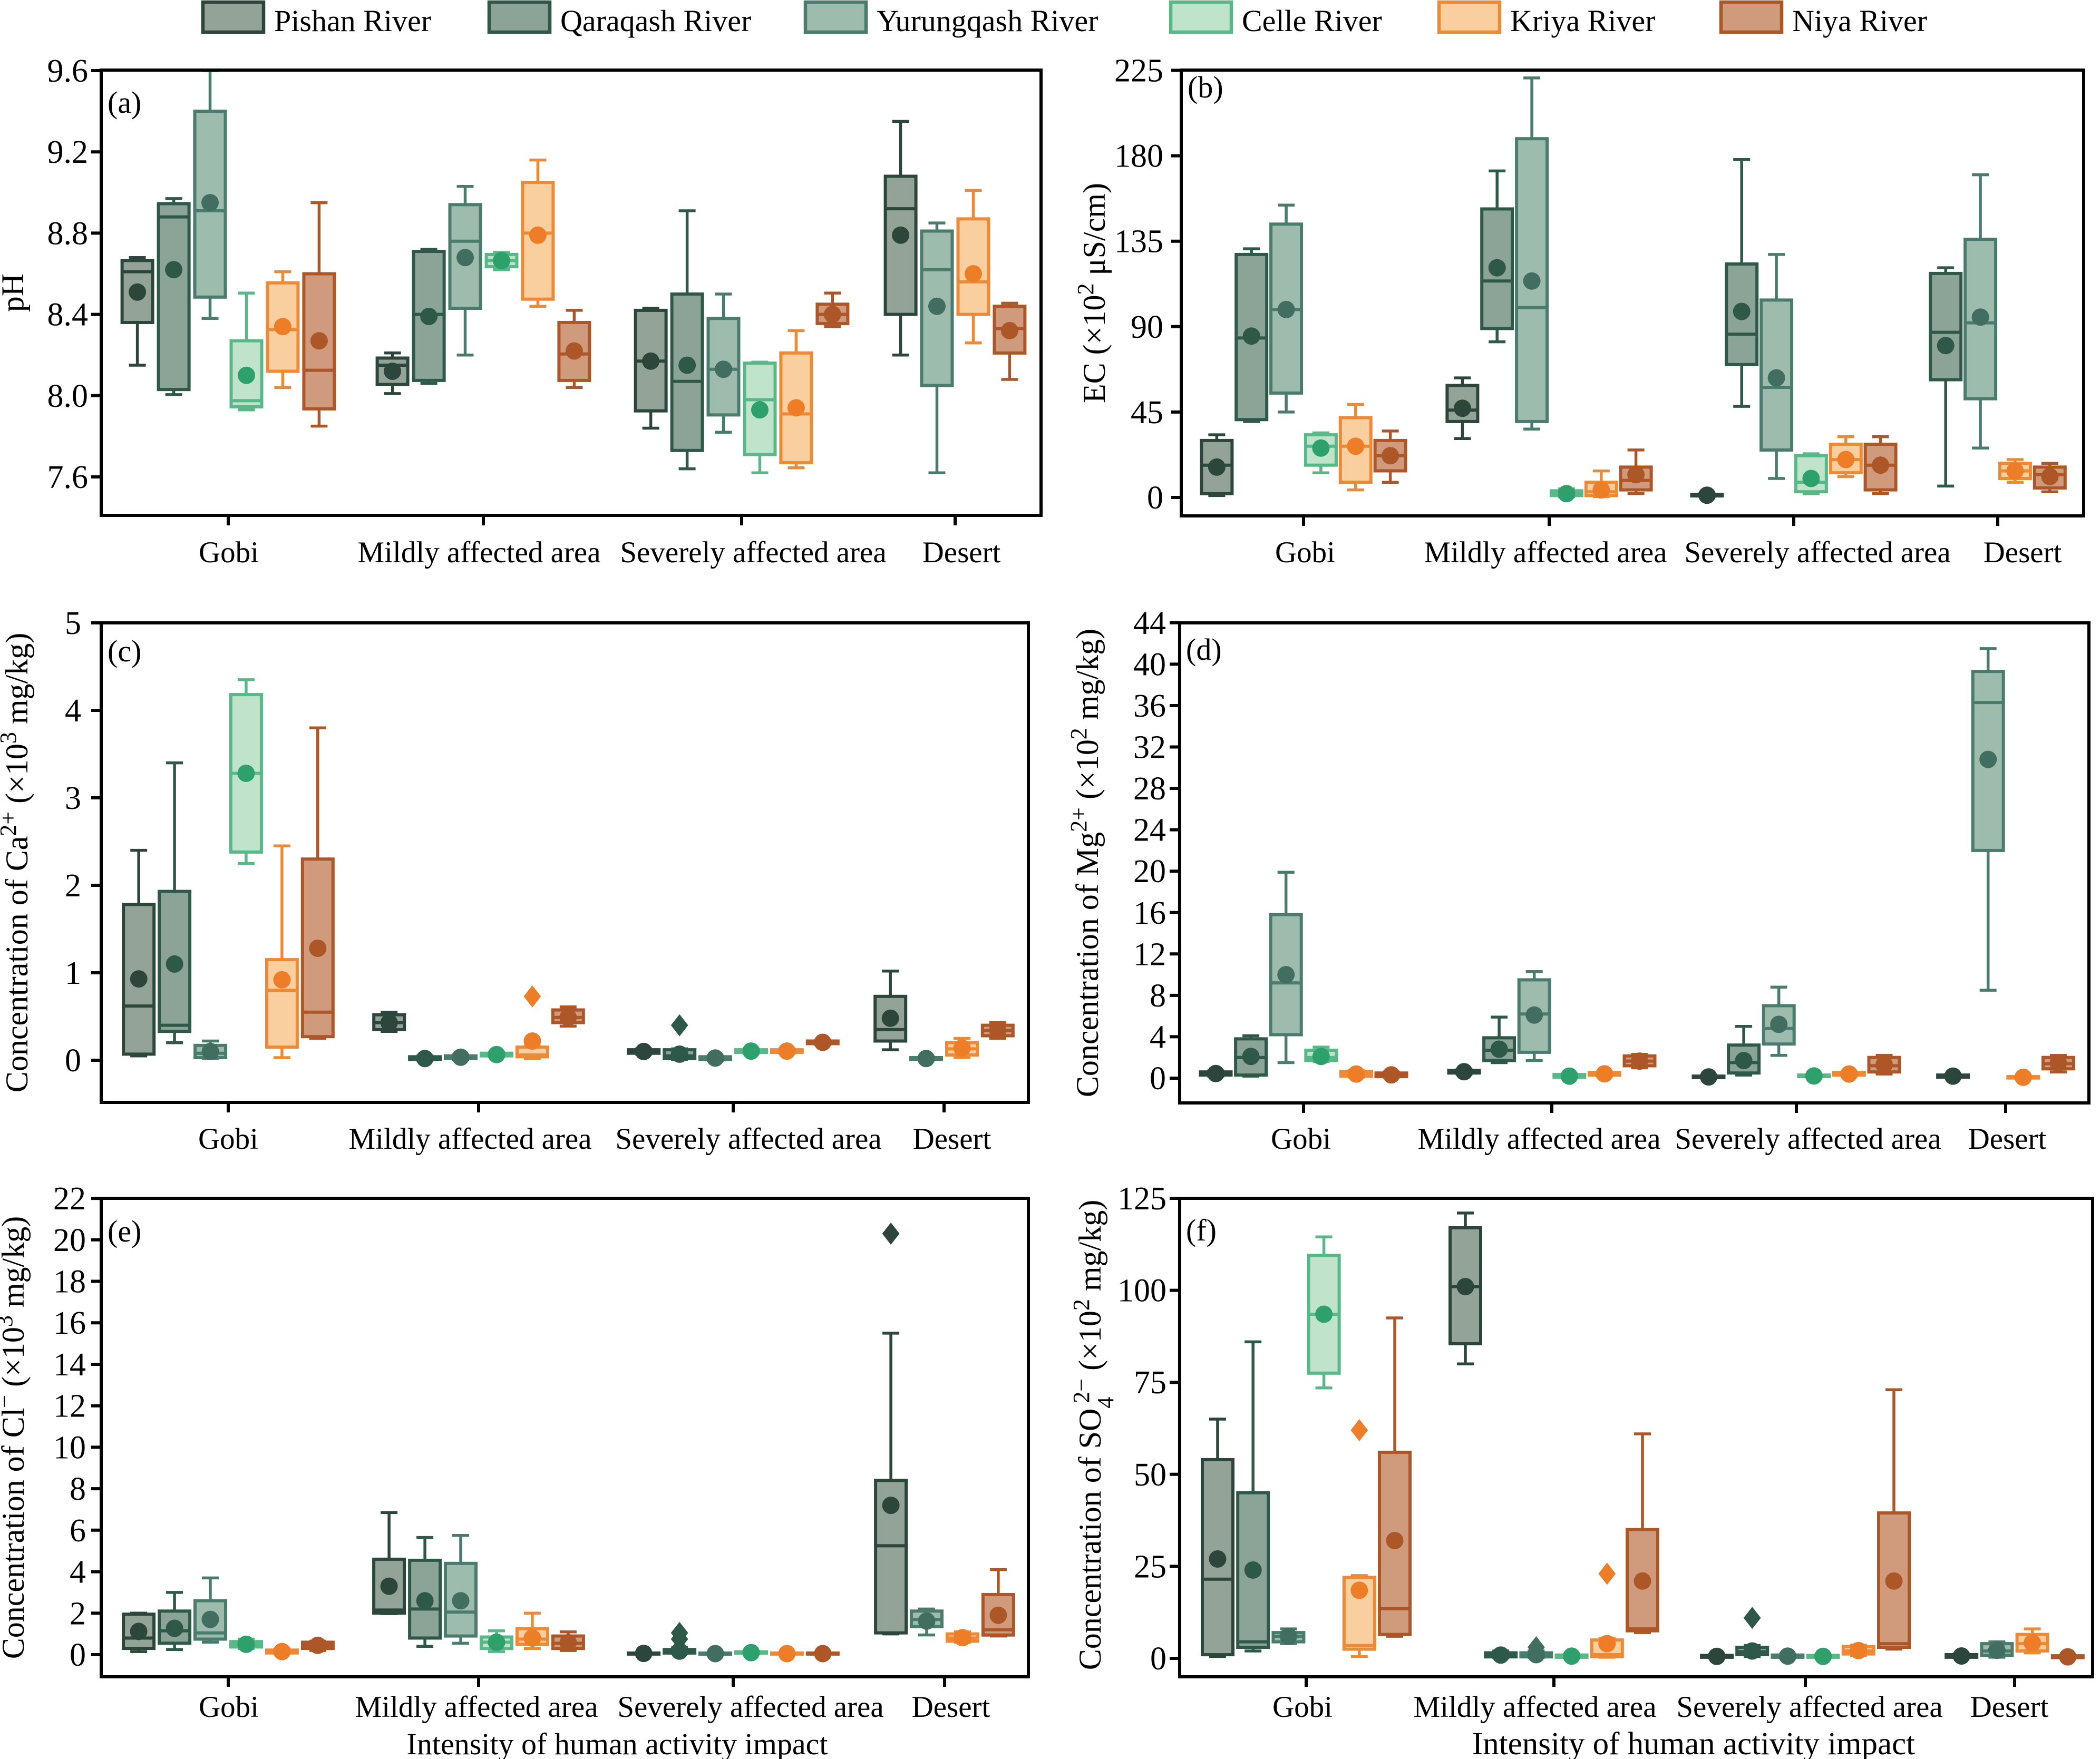 Image resolution: width=2100 pixels, height=1759 pixels. What do you see at coordinates (73, 623) in the screenshot?
I see `svg-text: 5` at bounding box center [73, 623].